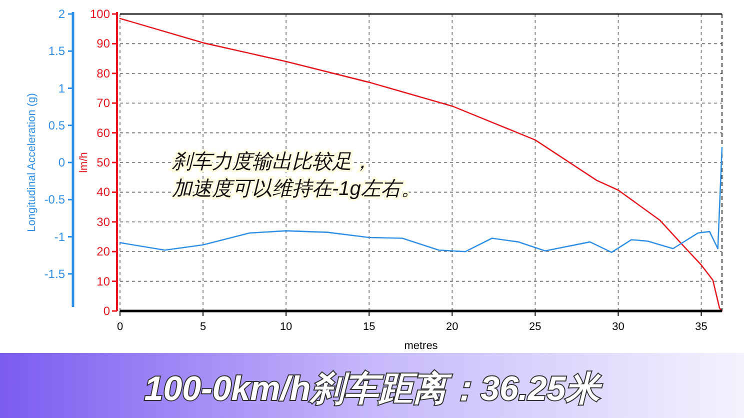  I want to click on y-tick-label: 20, so click(103, 251).